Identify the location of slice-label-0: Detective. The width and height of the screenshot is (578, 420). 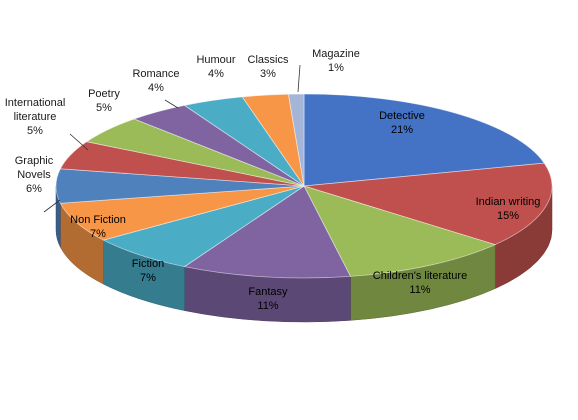
(402, 116).